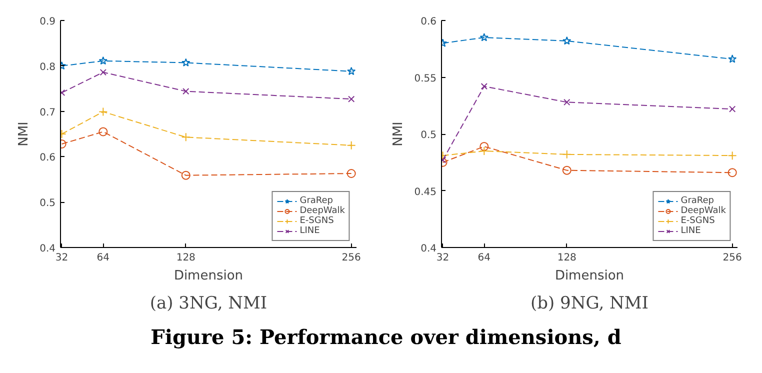  I want to click on y-tick-label: 0.55, so click(425, 78).